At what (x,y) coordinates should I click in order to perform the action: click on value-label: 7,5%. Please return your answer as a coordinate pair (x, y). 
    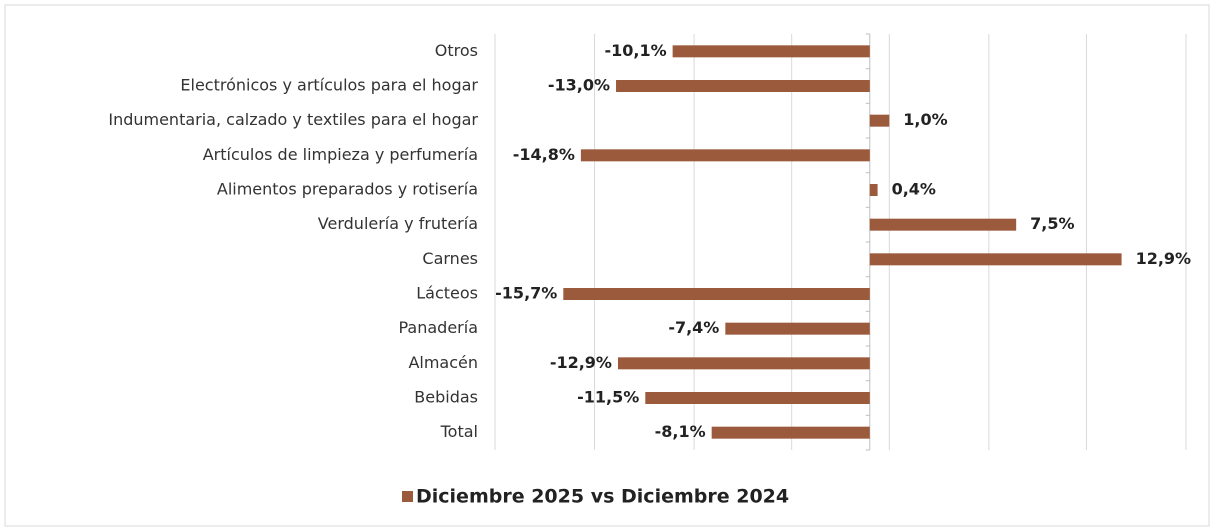
    Looking at the image, I should click on (1052, 223).